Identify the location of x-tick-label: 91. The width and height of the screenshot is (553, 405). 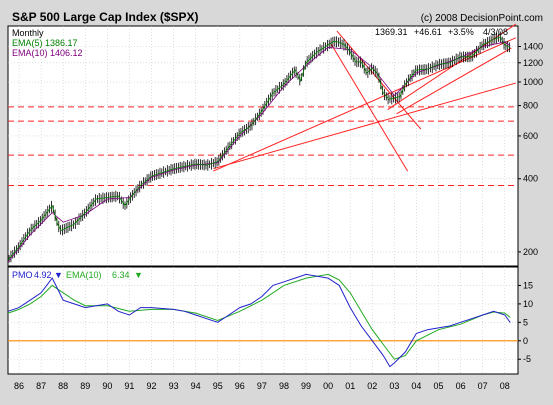
(129, 386).